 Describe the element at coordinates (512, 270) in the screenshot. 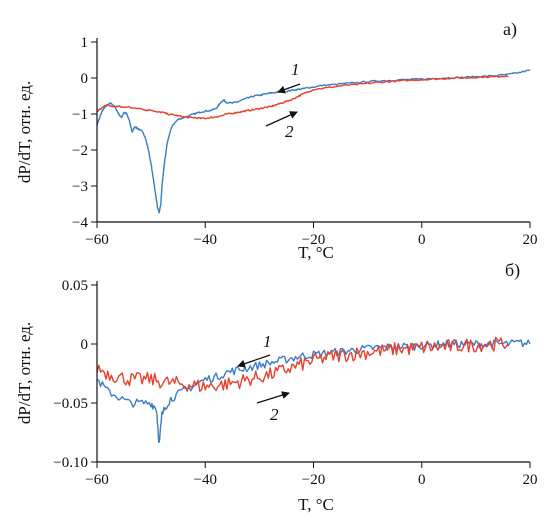

I see `panel-label: б)` at that location.